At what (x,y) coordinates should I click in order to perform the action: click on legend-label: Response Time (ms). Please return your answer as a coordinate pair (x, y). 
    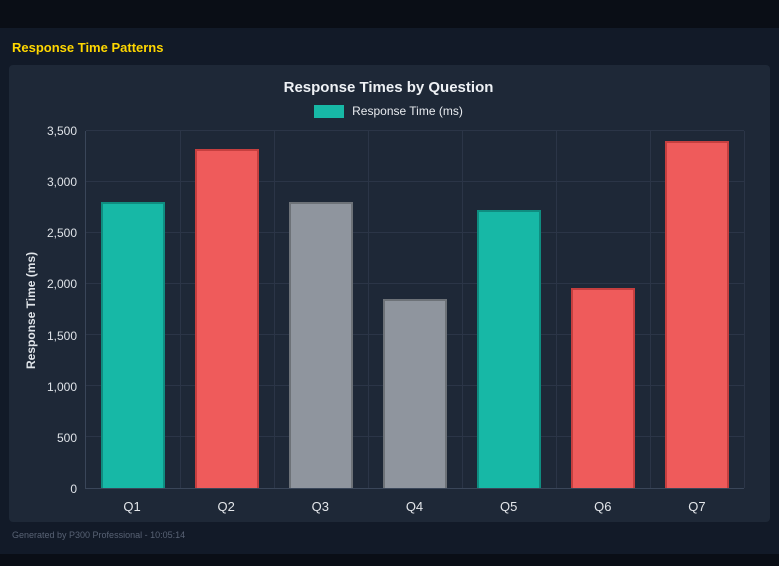
    Looking at the image, I should click on (407, 111).